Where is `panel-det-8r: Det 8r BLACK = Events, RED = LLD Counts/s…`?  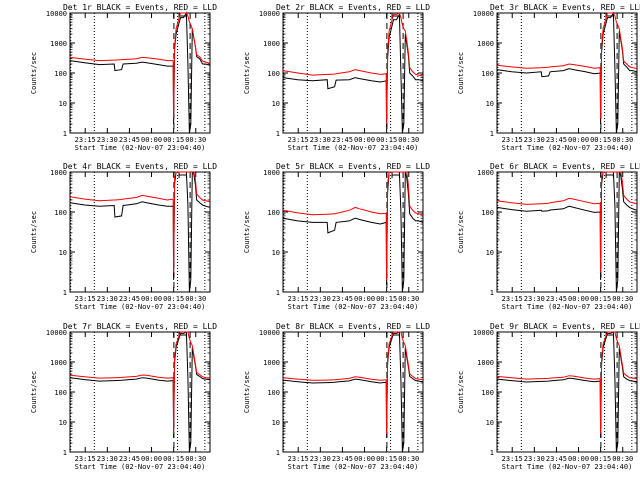
panel-det-8r: Det 8r BLACK = Events, RED = LLD Counts/s… is located at coordinates (336, 396).